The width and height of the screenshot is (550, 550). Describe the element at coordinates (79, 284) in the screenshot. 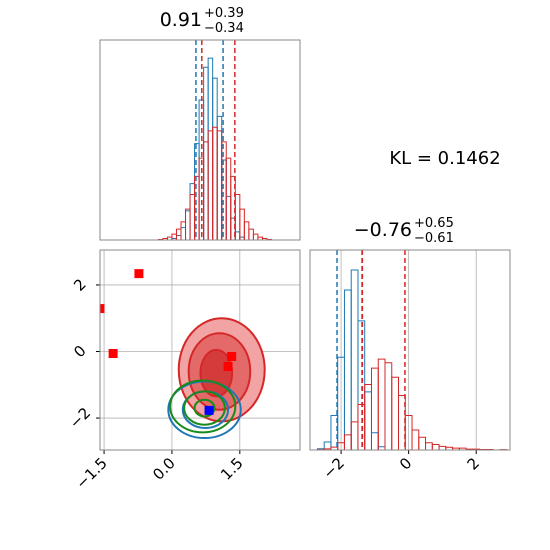

I see `y-tick-label: 2` at that location.